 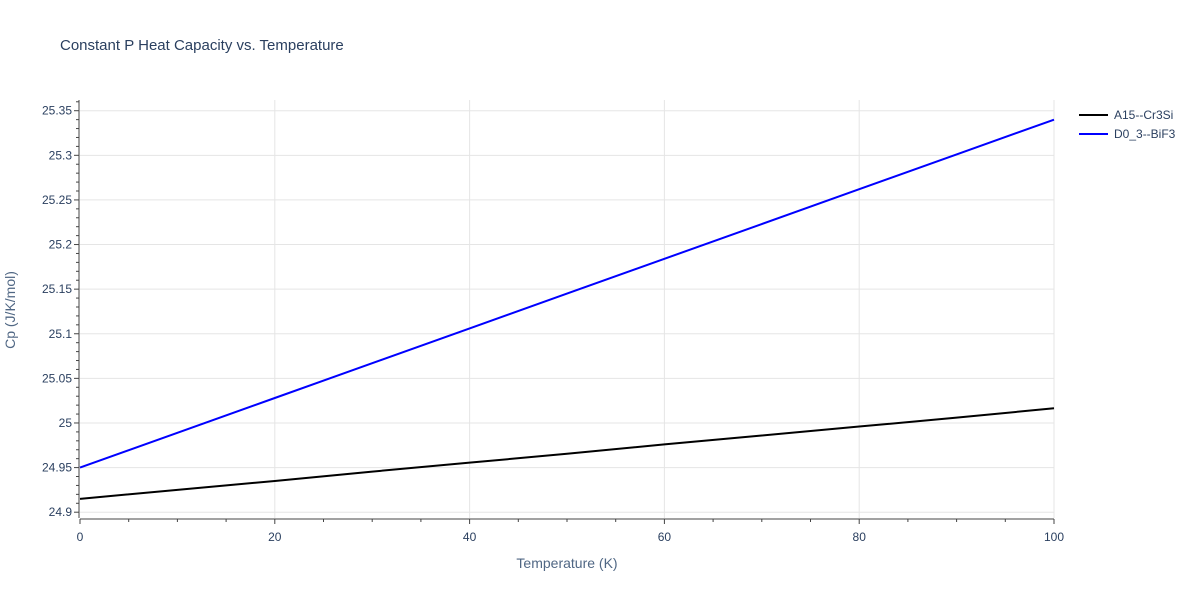 I want to click on y-tick-label: 25, so click(x=66, y=423).